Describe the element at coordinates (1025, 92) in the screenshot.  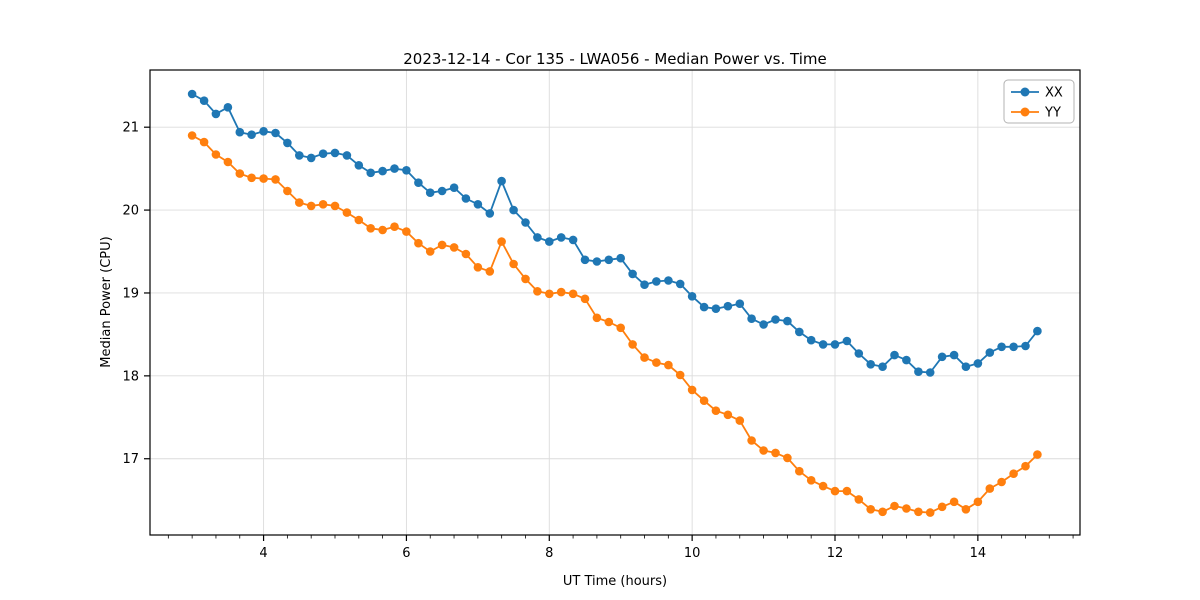
I see `legend-marker-xx` at that location.